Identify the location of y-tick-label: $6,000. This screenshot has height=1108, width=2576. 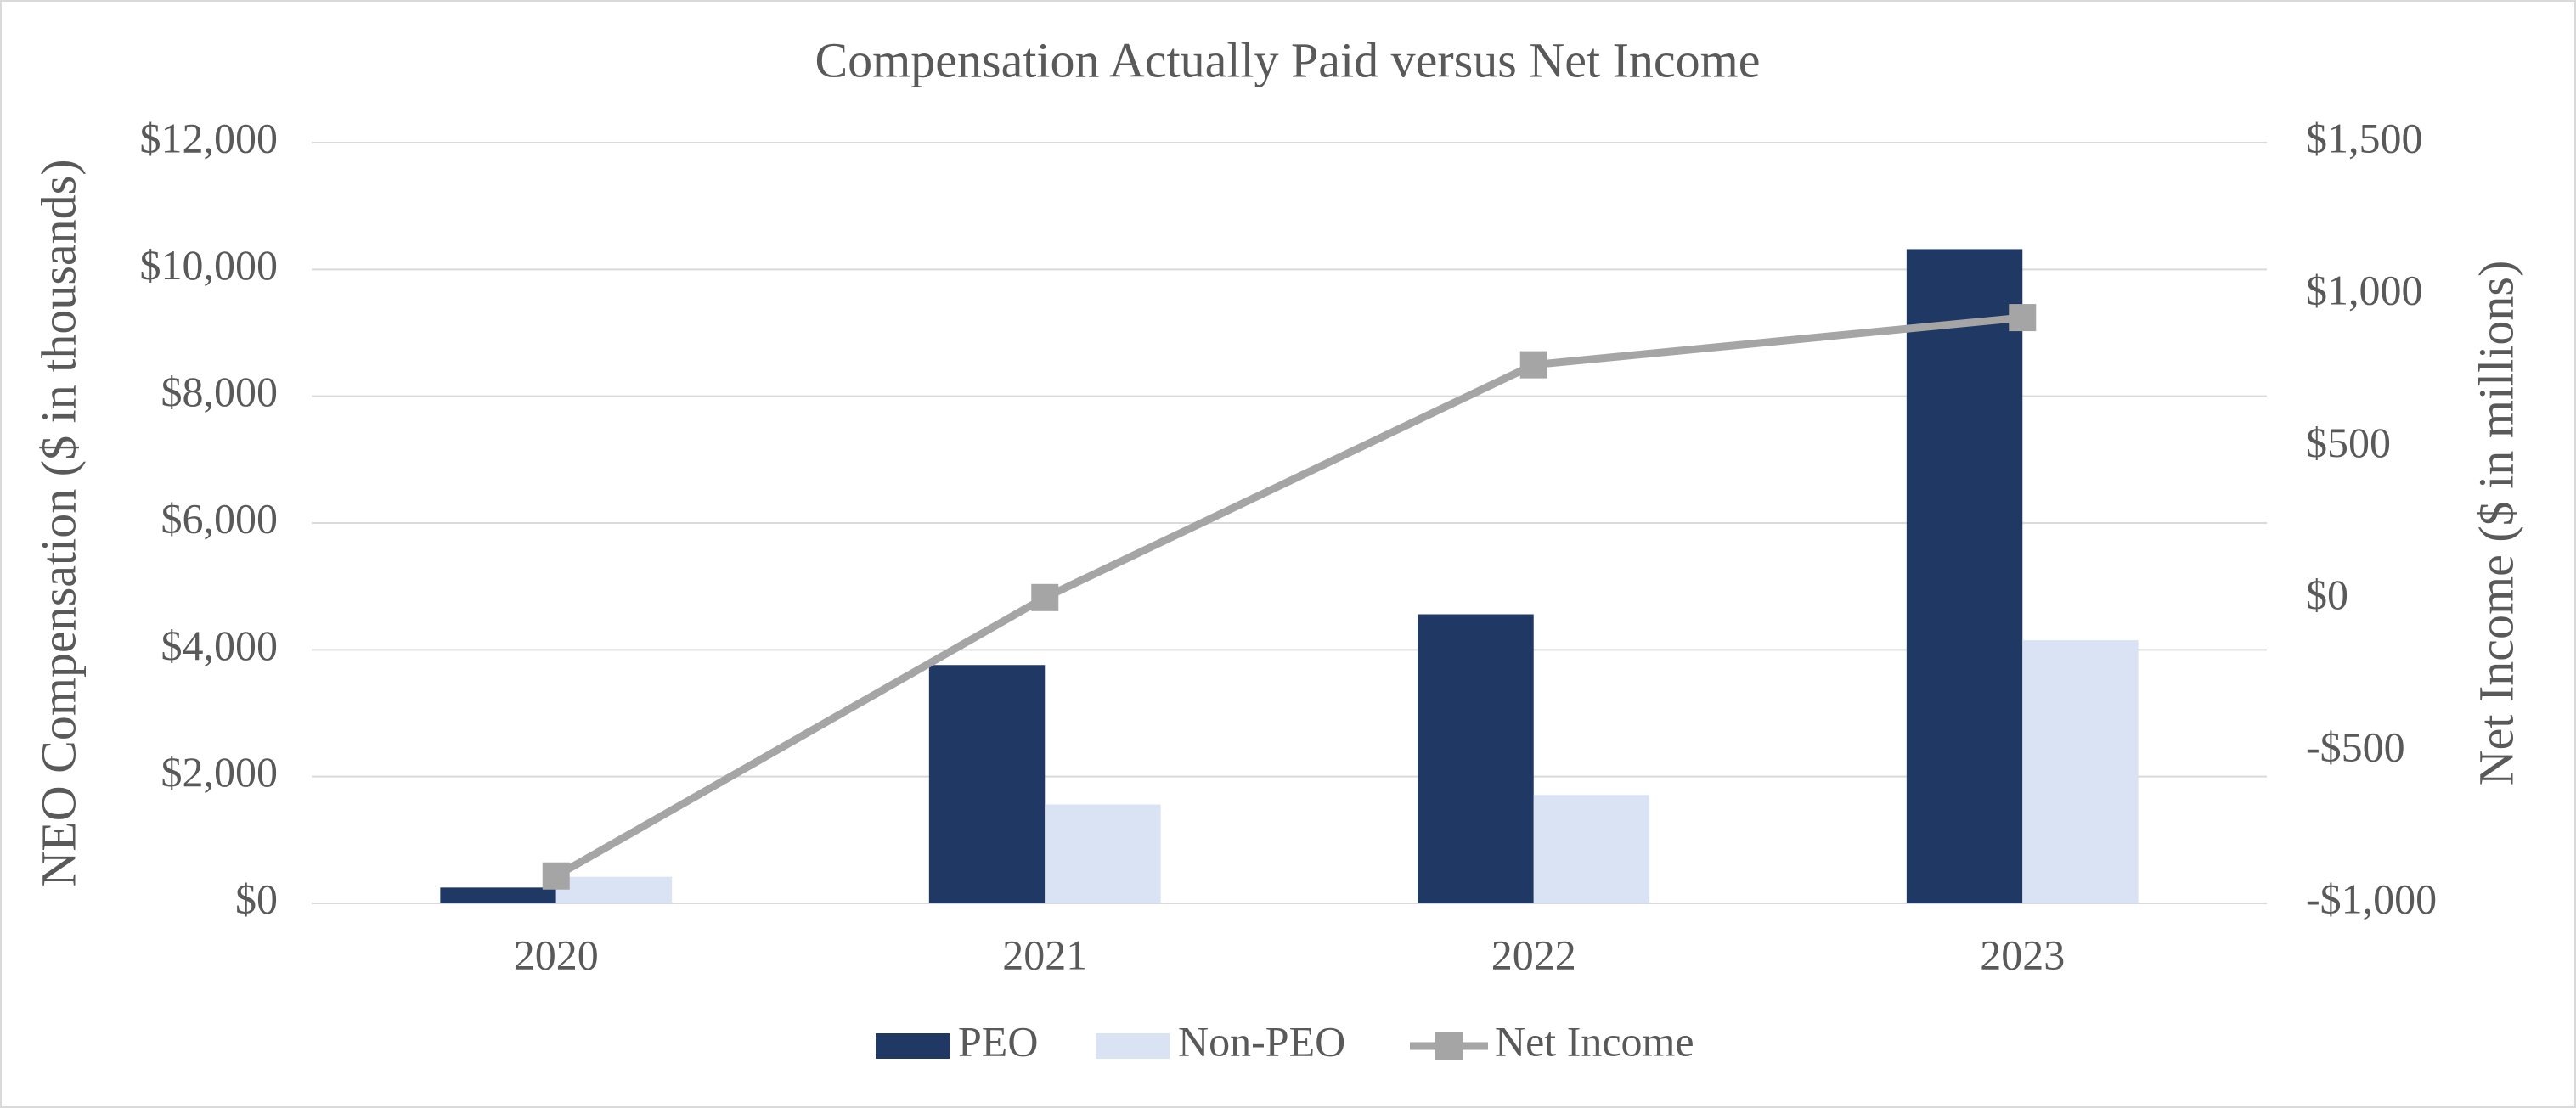
(220, 518).